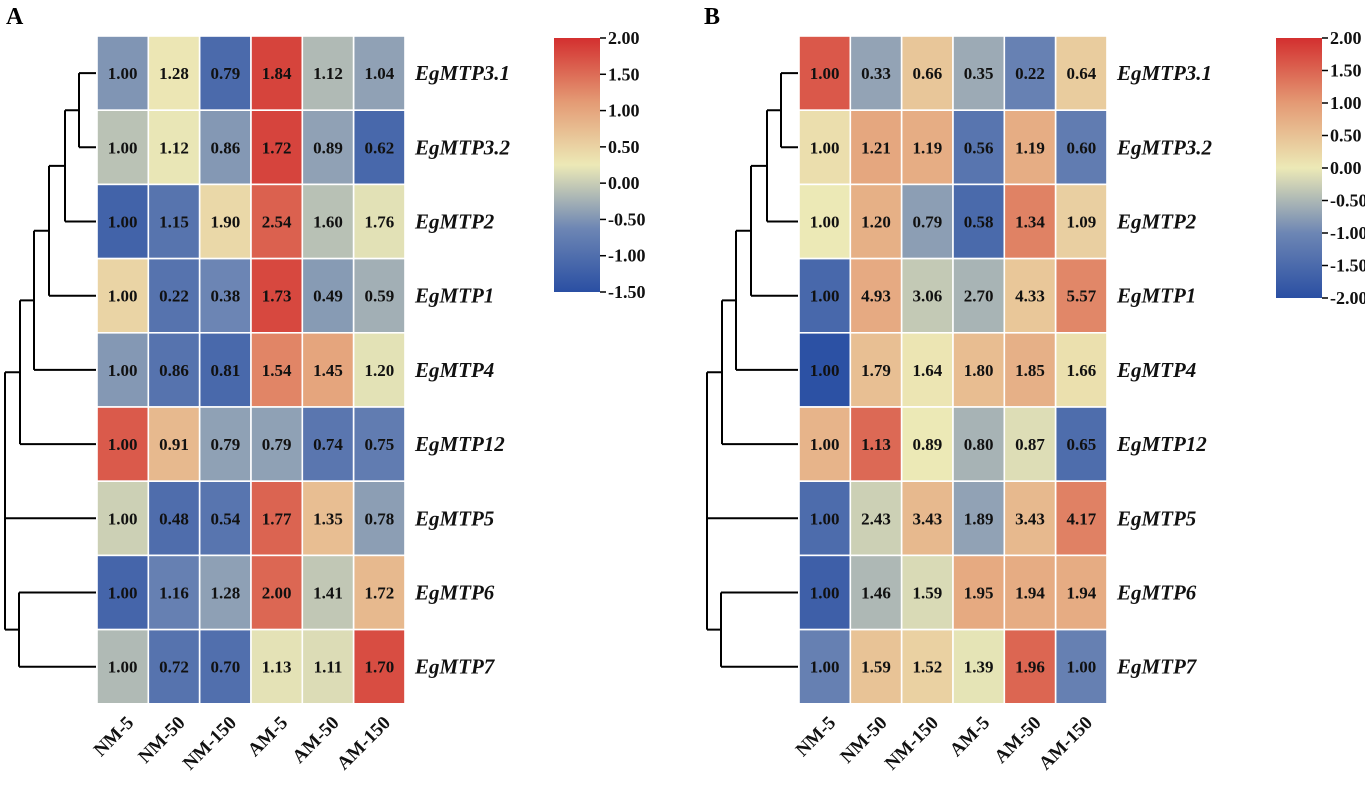 This screenshot has width=1365, height=786. Describe the element at coordinates (1030, 370) in the screenshot. I see `cell-value-label: 1.85` at that location.